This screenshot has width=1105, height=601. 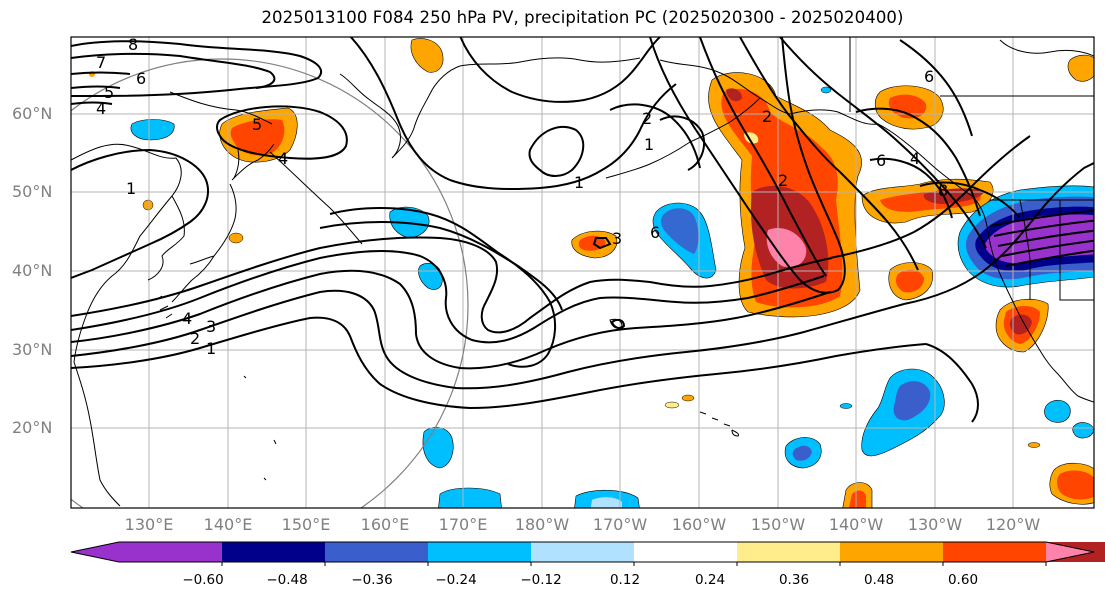 I want to click on lat-label: 30°N, so click(x=32, y=349).